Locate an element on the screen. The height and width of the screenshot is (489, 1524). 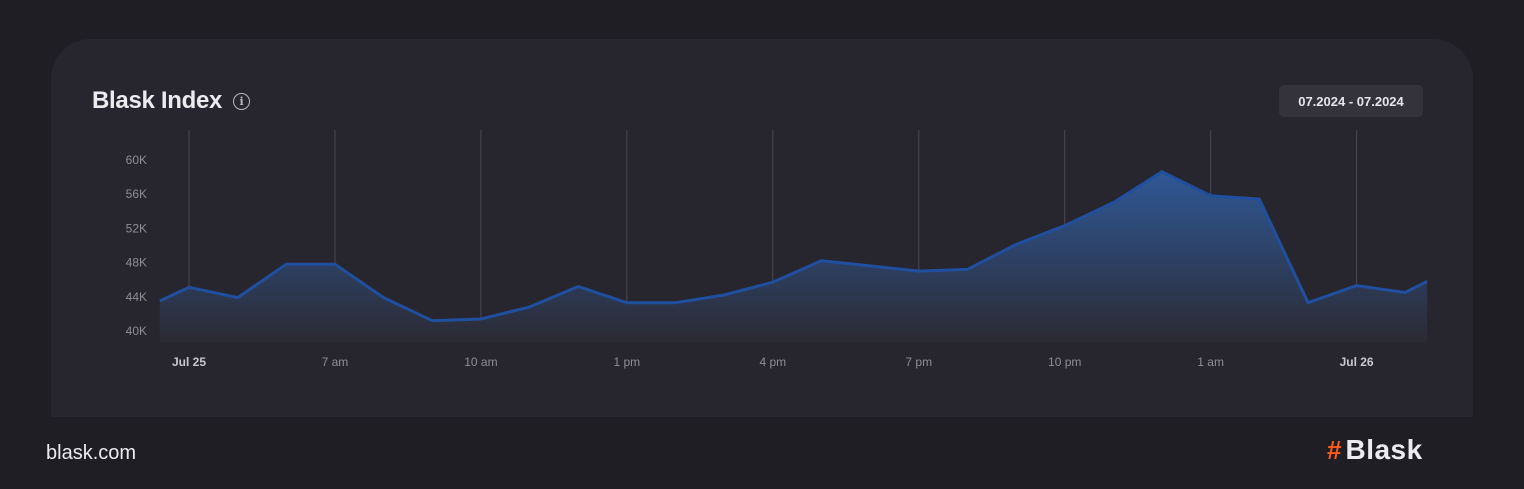
x-tick-label-8: Jul 26 is located at coordinates (1357, 362).